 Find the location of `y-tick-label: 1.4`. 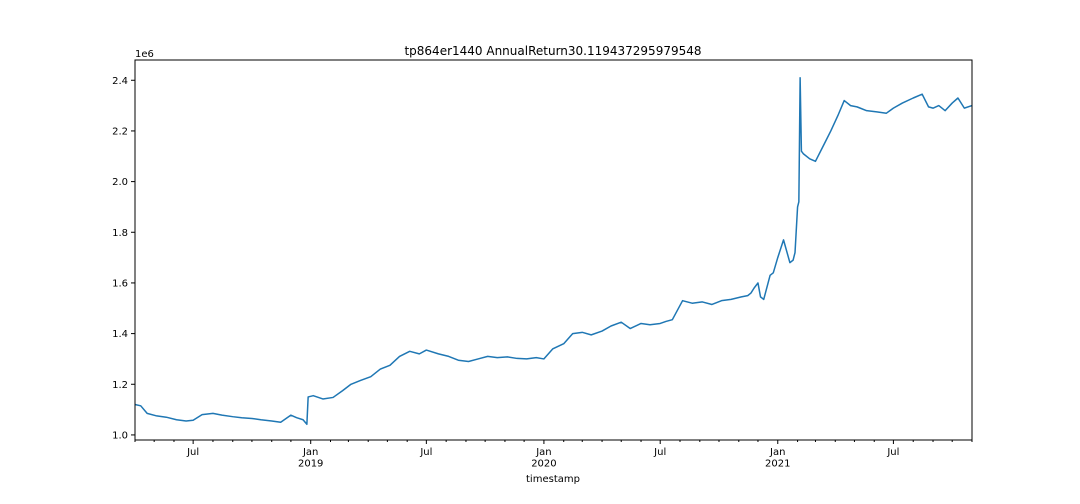

y-tick-label: 1.4 is located at coordinates (120, 334).